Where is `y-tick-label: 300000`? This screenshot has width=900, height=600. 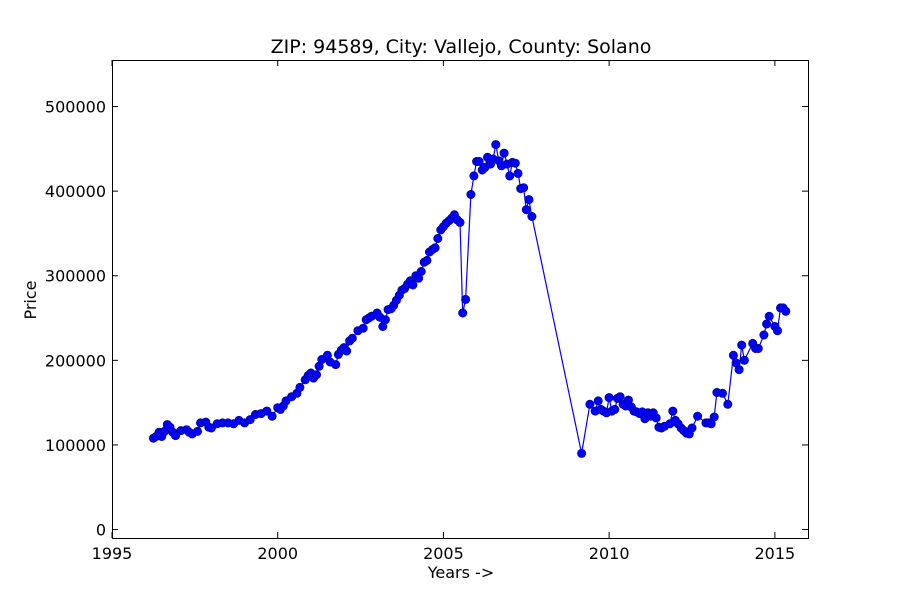 y-tick-label: 300000 is located at coordinates (75, 276).